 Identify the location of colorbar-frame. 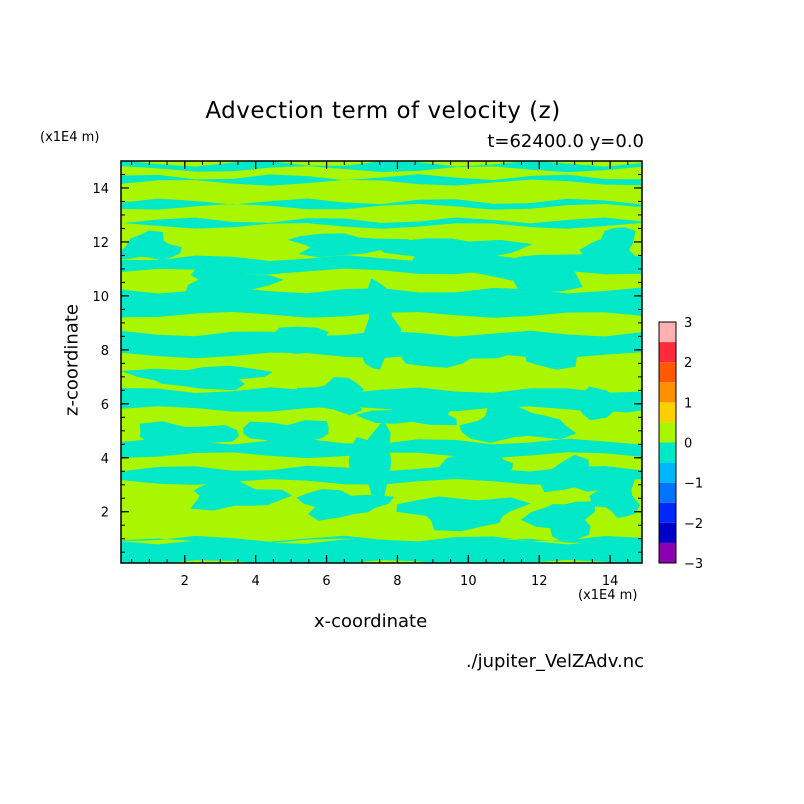
(667, 442).